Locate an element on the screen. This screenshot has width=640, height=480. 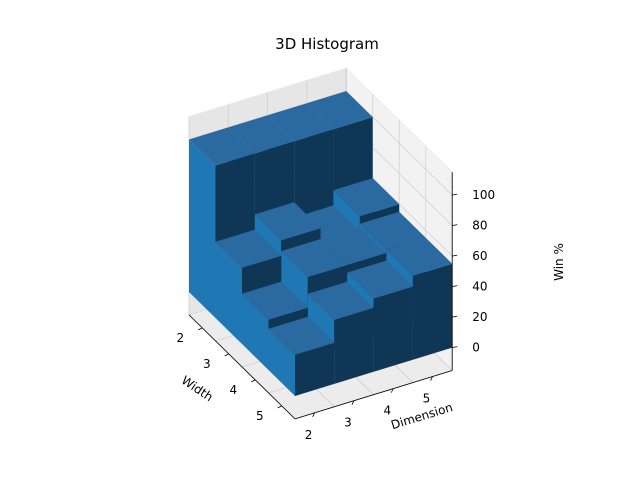
z-axis-label: Win % is located at coordinates (559, 262).